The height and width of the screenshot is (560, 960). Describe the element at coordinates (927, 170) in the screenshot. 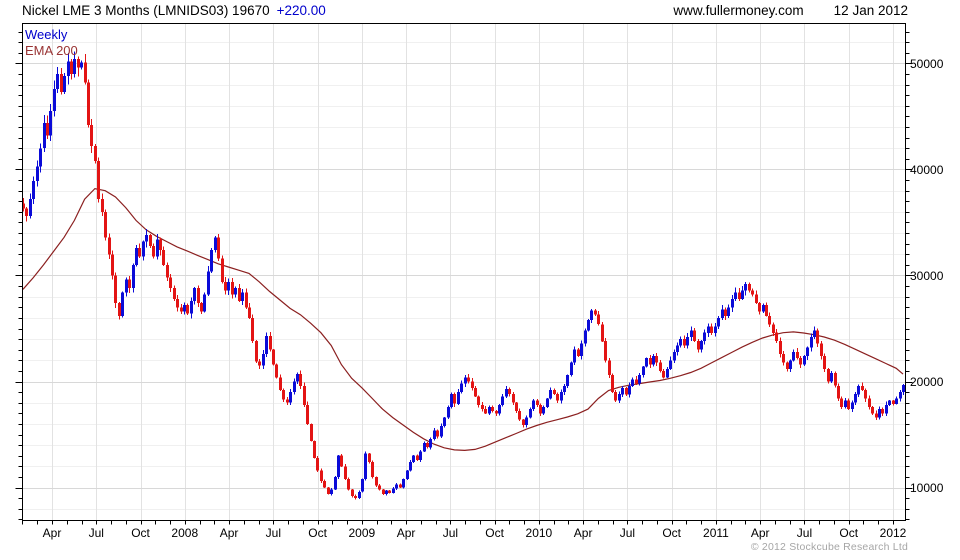

I see `svg-text: 40000` at that location.